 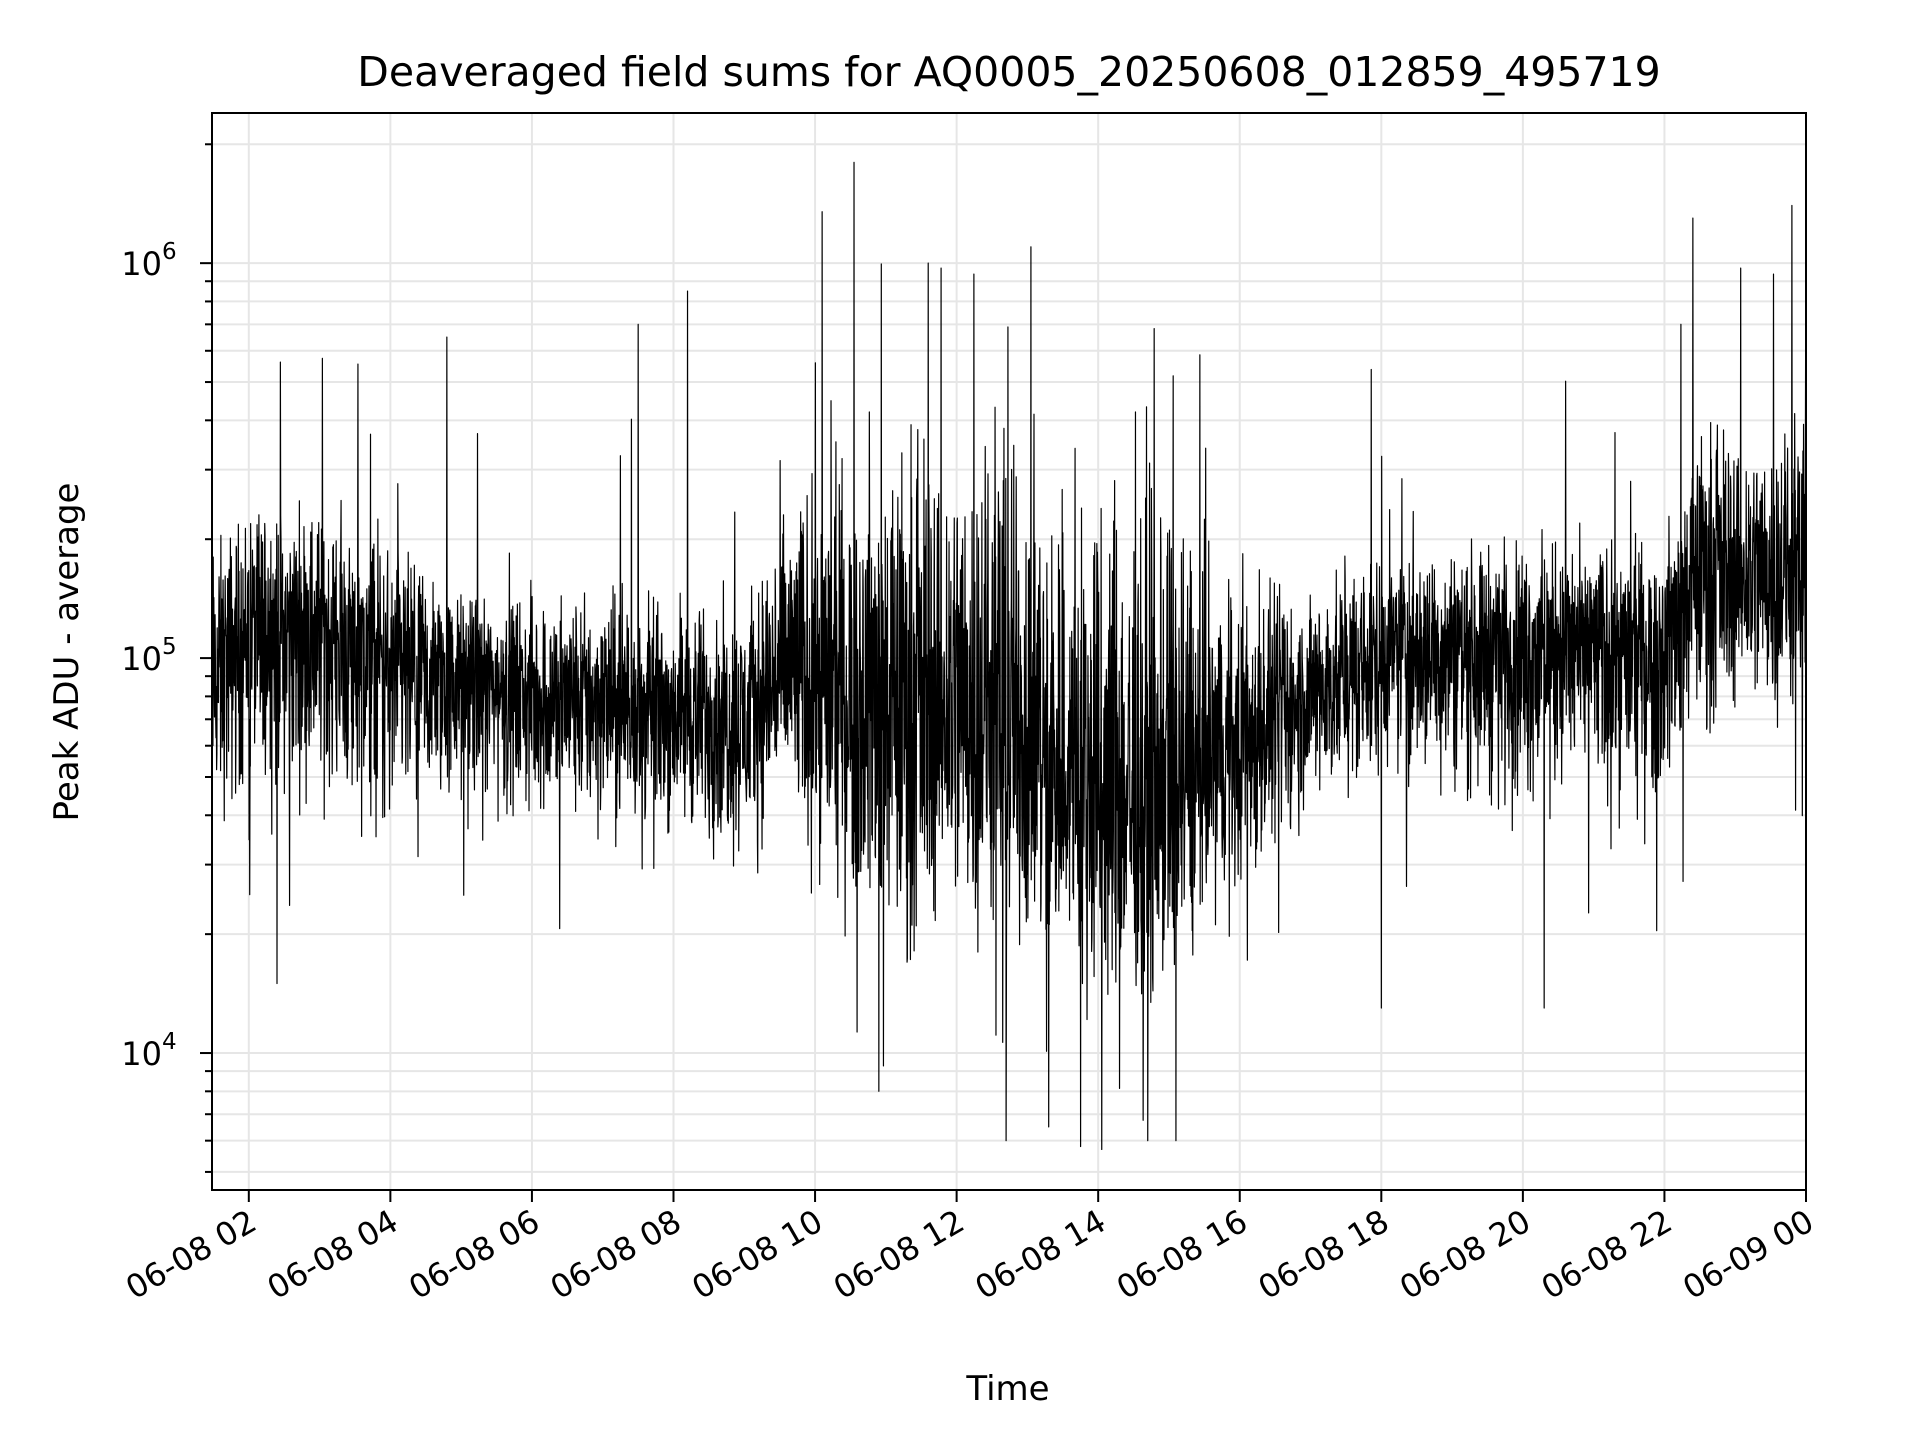 I want to click on y-tick-exponent: 6, so click(x=169, y=252).